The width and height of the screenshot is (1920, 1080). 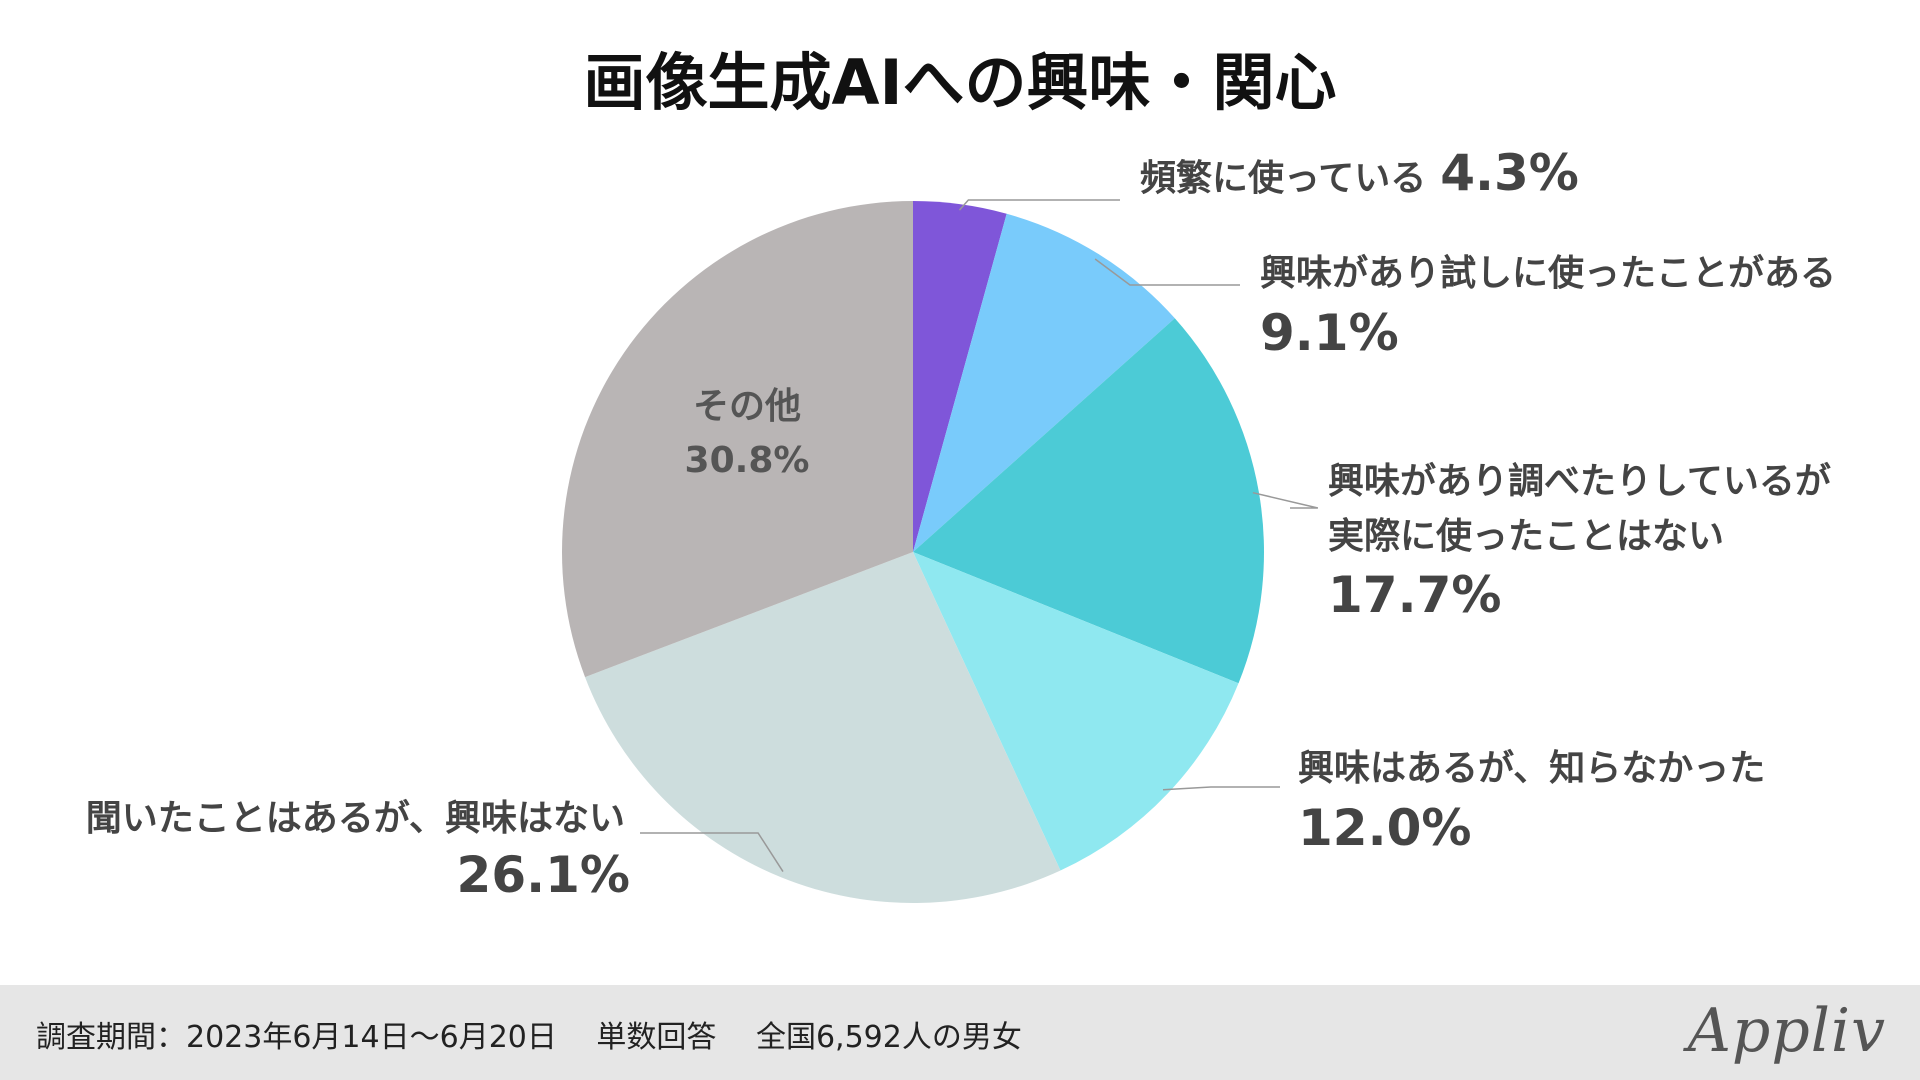 I want to click on slice-value-label: 17.7%, so click(x=1414, y=595).